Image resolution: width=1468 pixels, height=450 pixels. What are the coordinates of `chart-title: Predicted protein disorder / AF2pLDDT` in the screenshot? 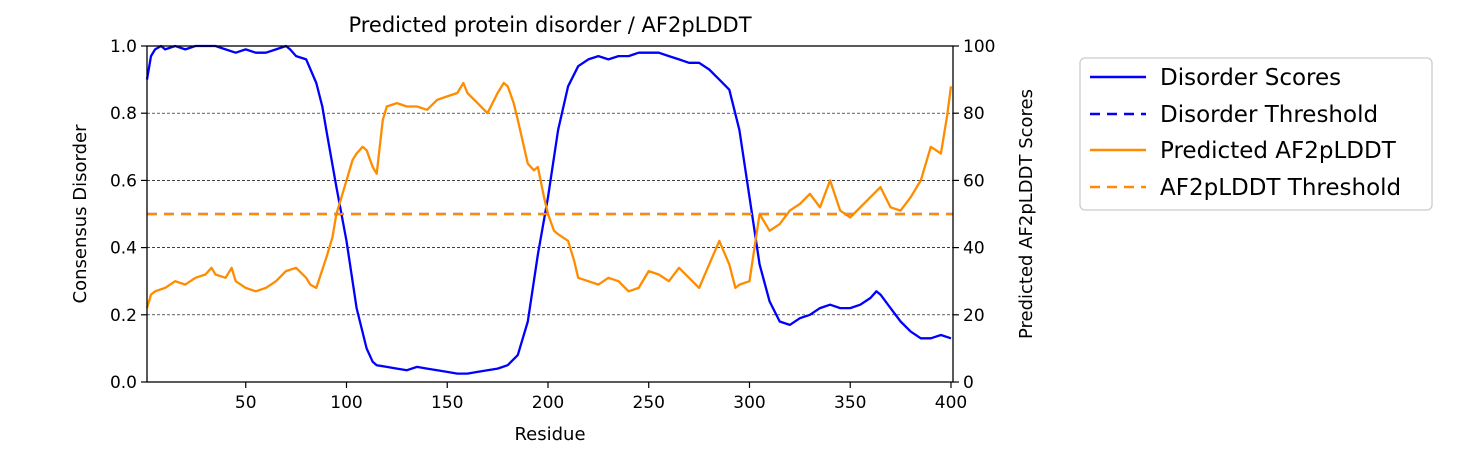 It's located at (549, 25).